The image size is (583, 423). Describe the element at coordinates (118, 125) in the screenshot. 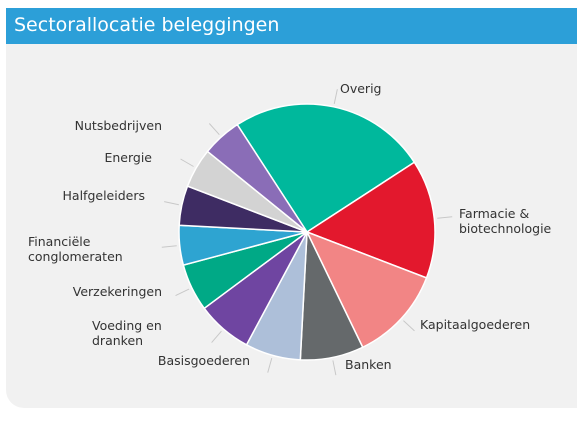

I see `slice-label: Nutsbedrijven` at that location.